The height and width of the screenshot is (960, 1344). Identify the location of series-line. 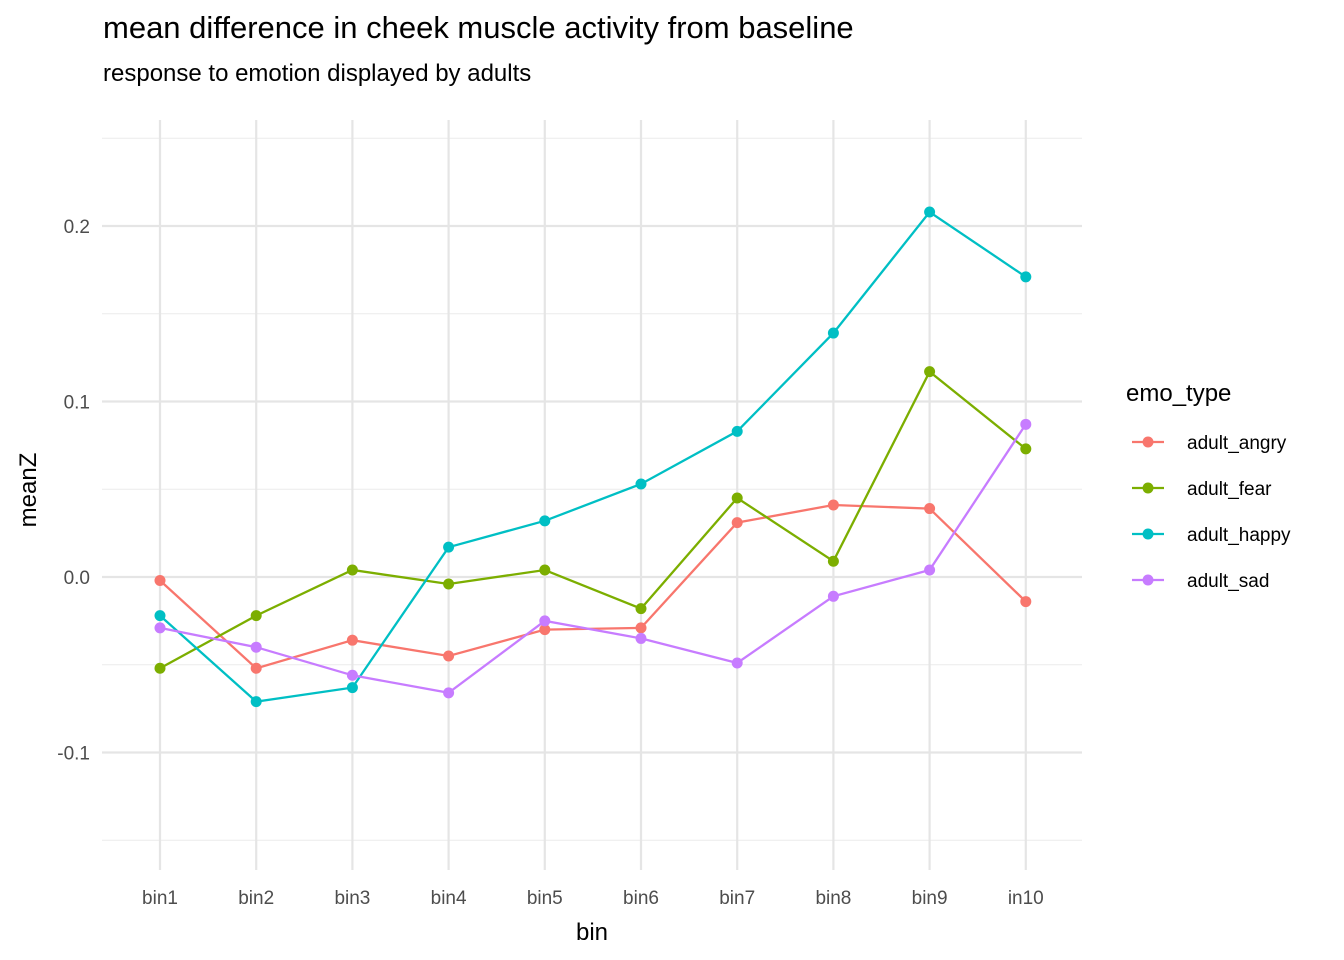
(593, 586).